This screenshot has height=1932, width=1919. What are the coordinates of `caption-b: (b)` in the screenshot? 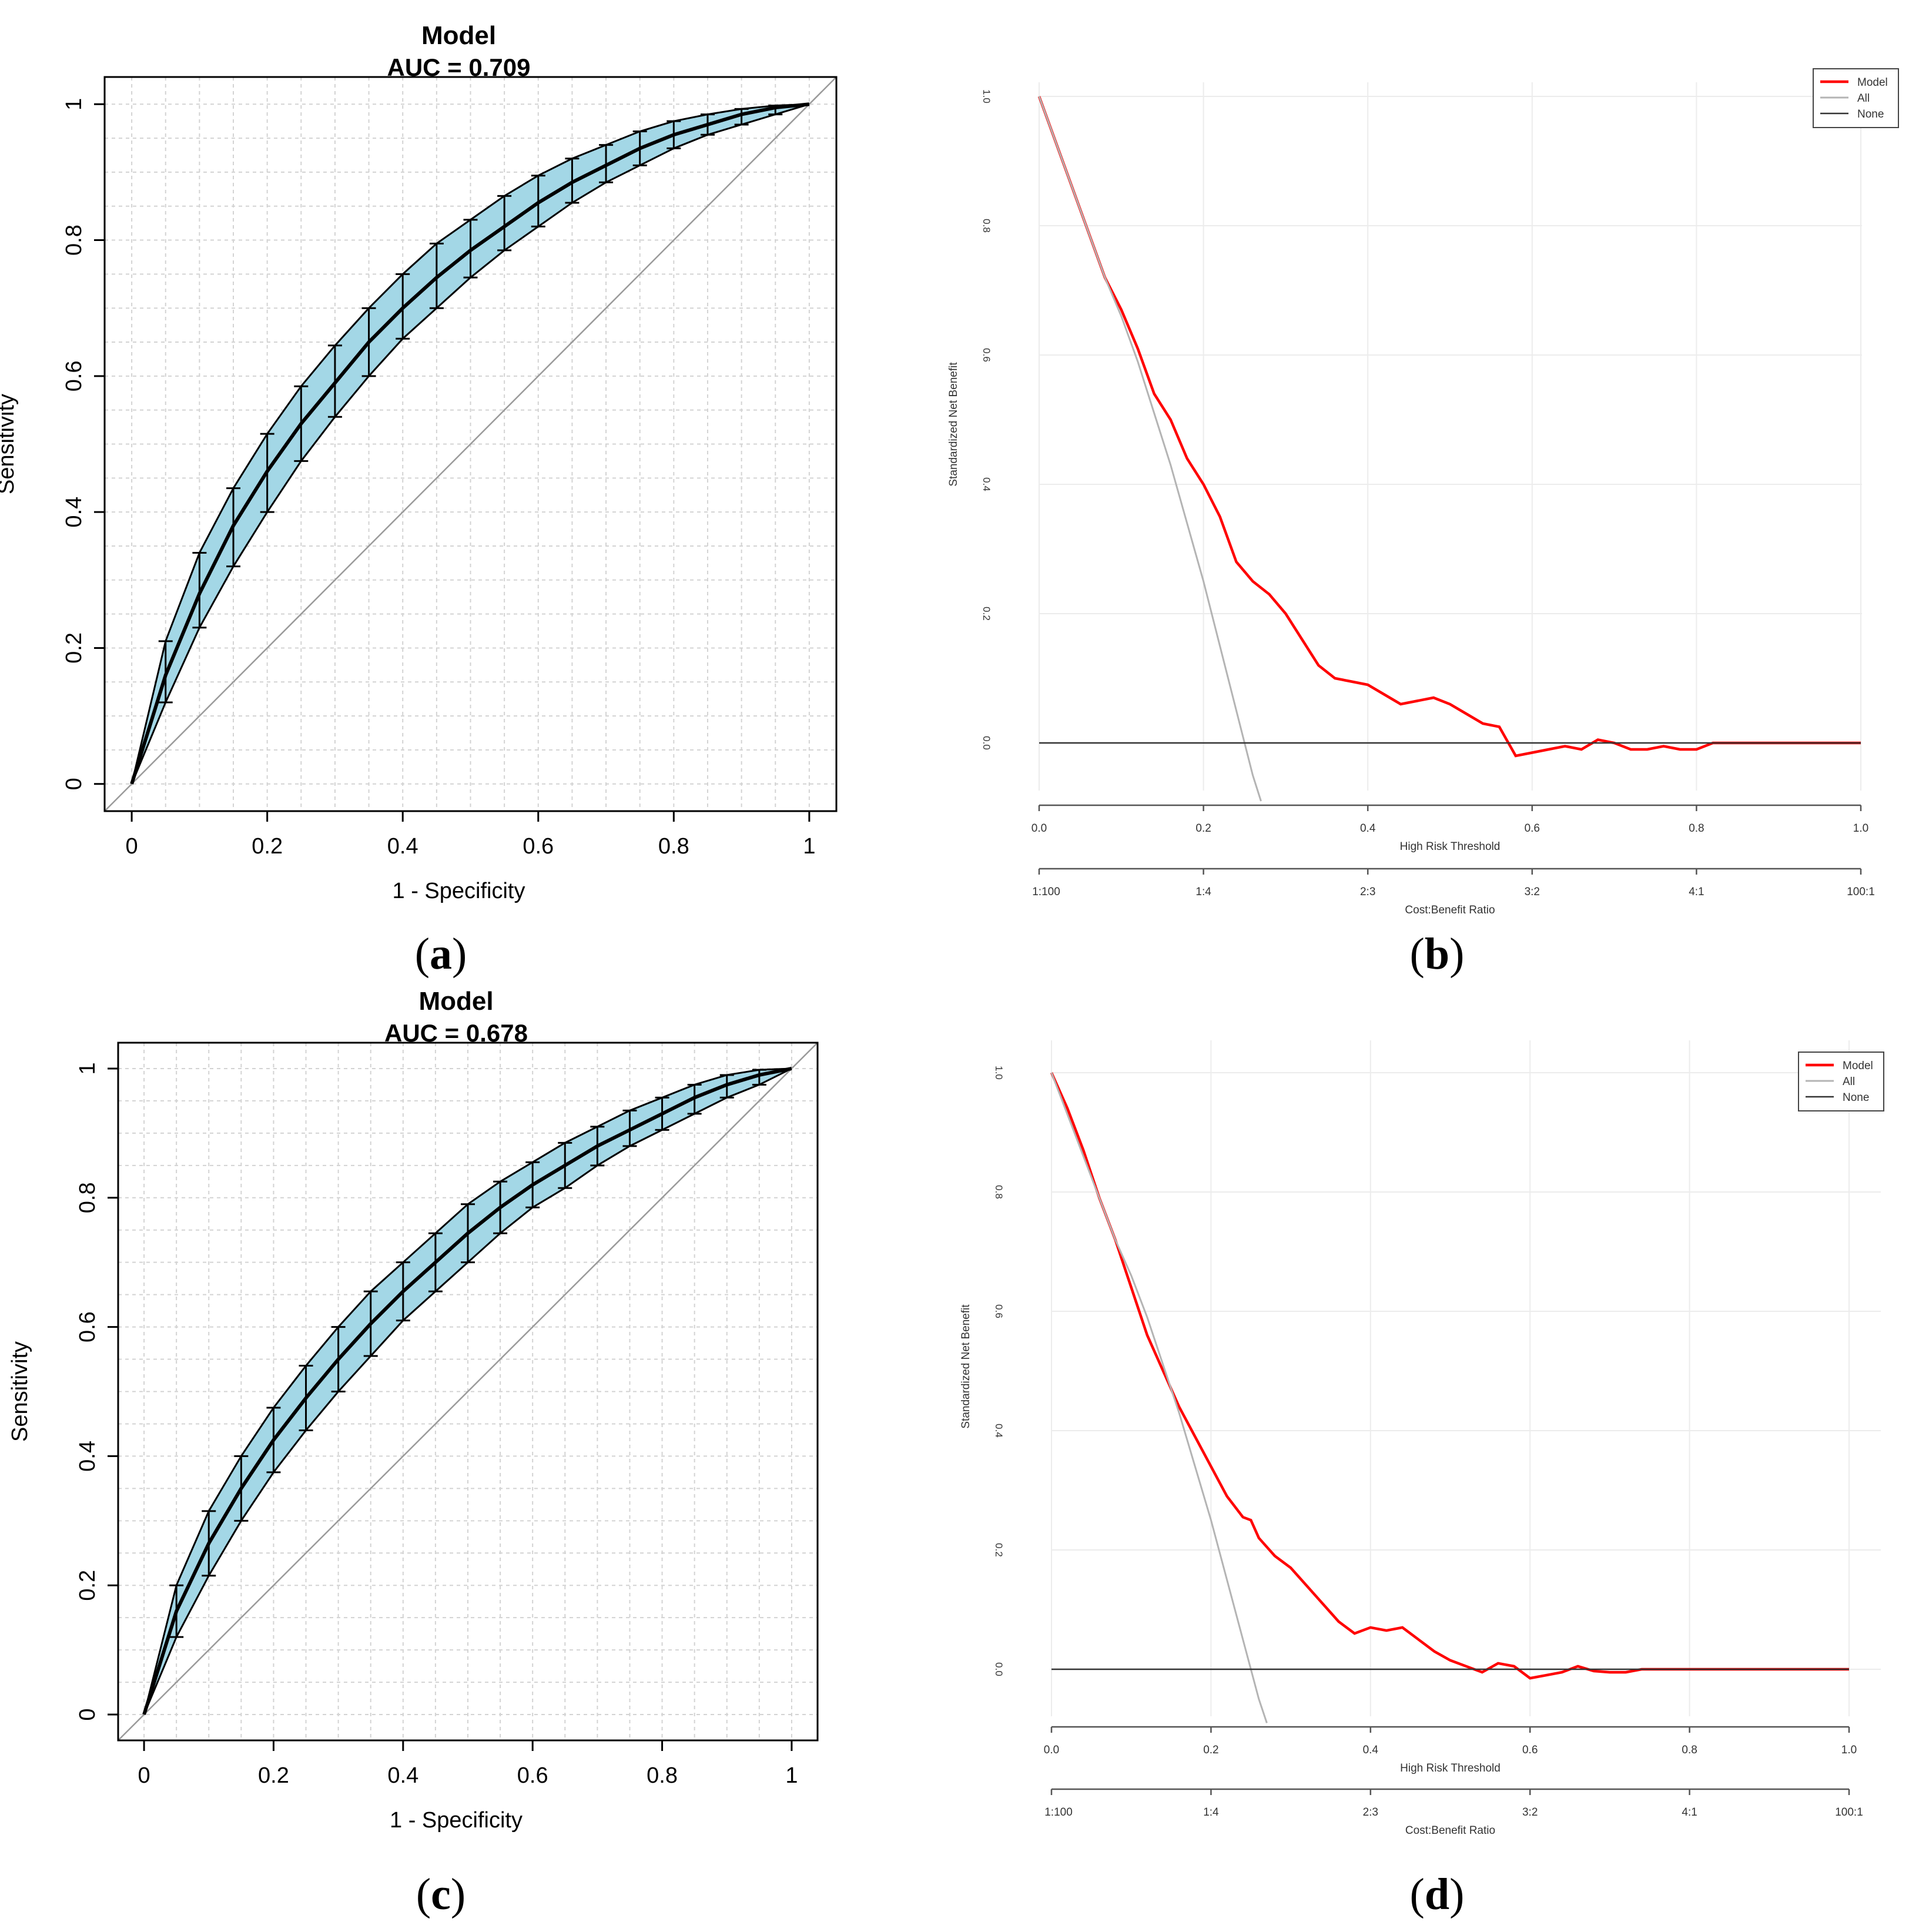 It's located at (1437, 954).